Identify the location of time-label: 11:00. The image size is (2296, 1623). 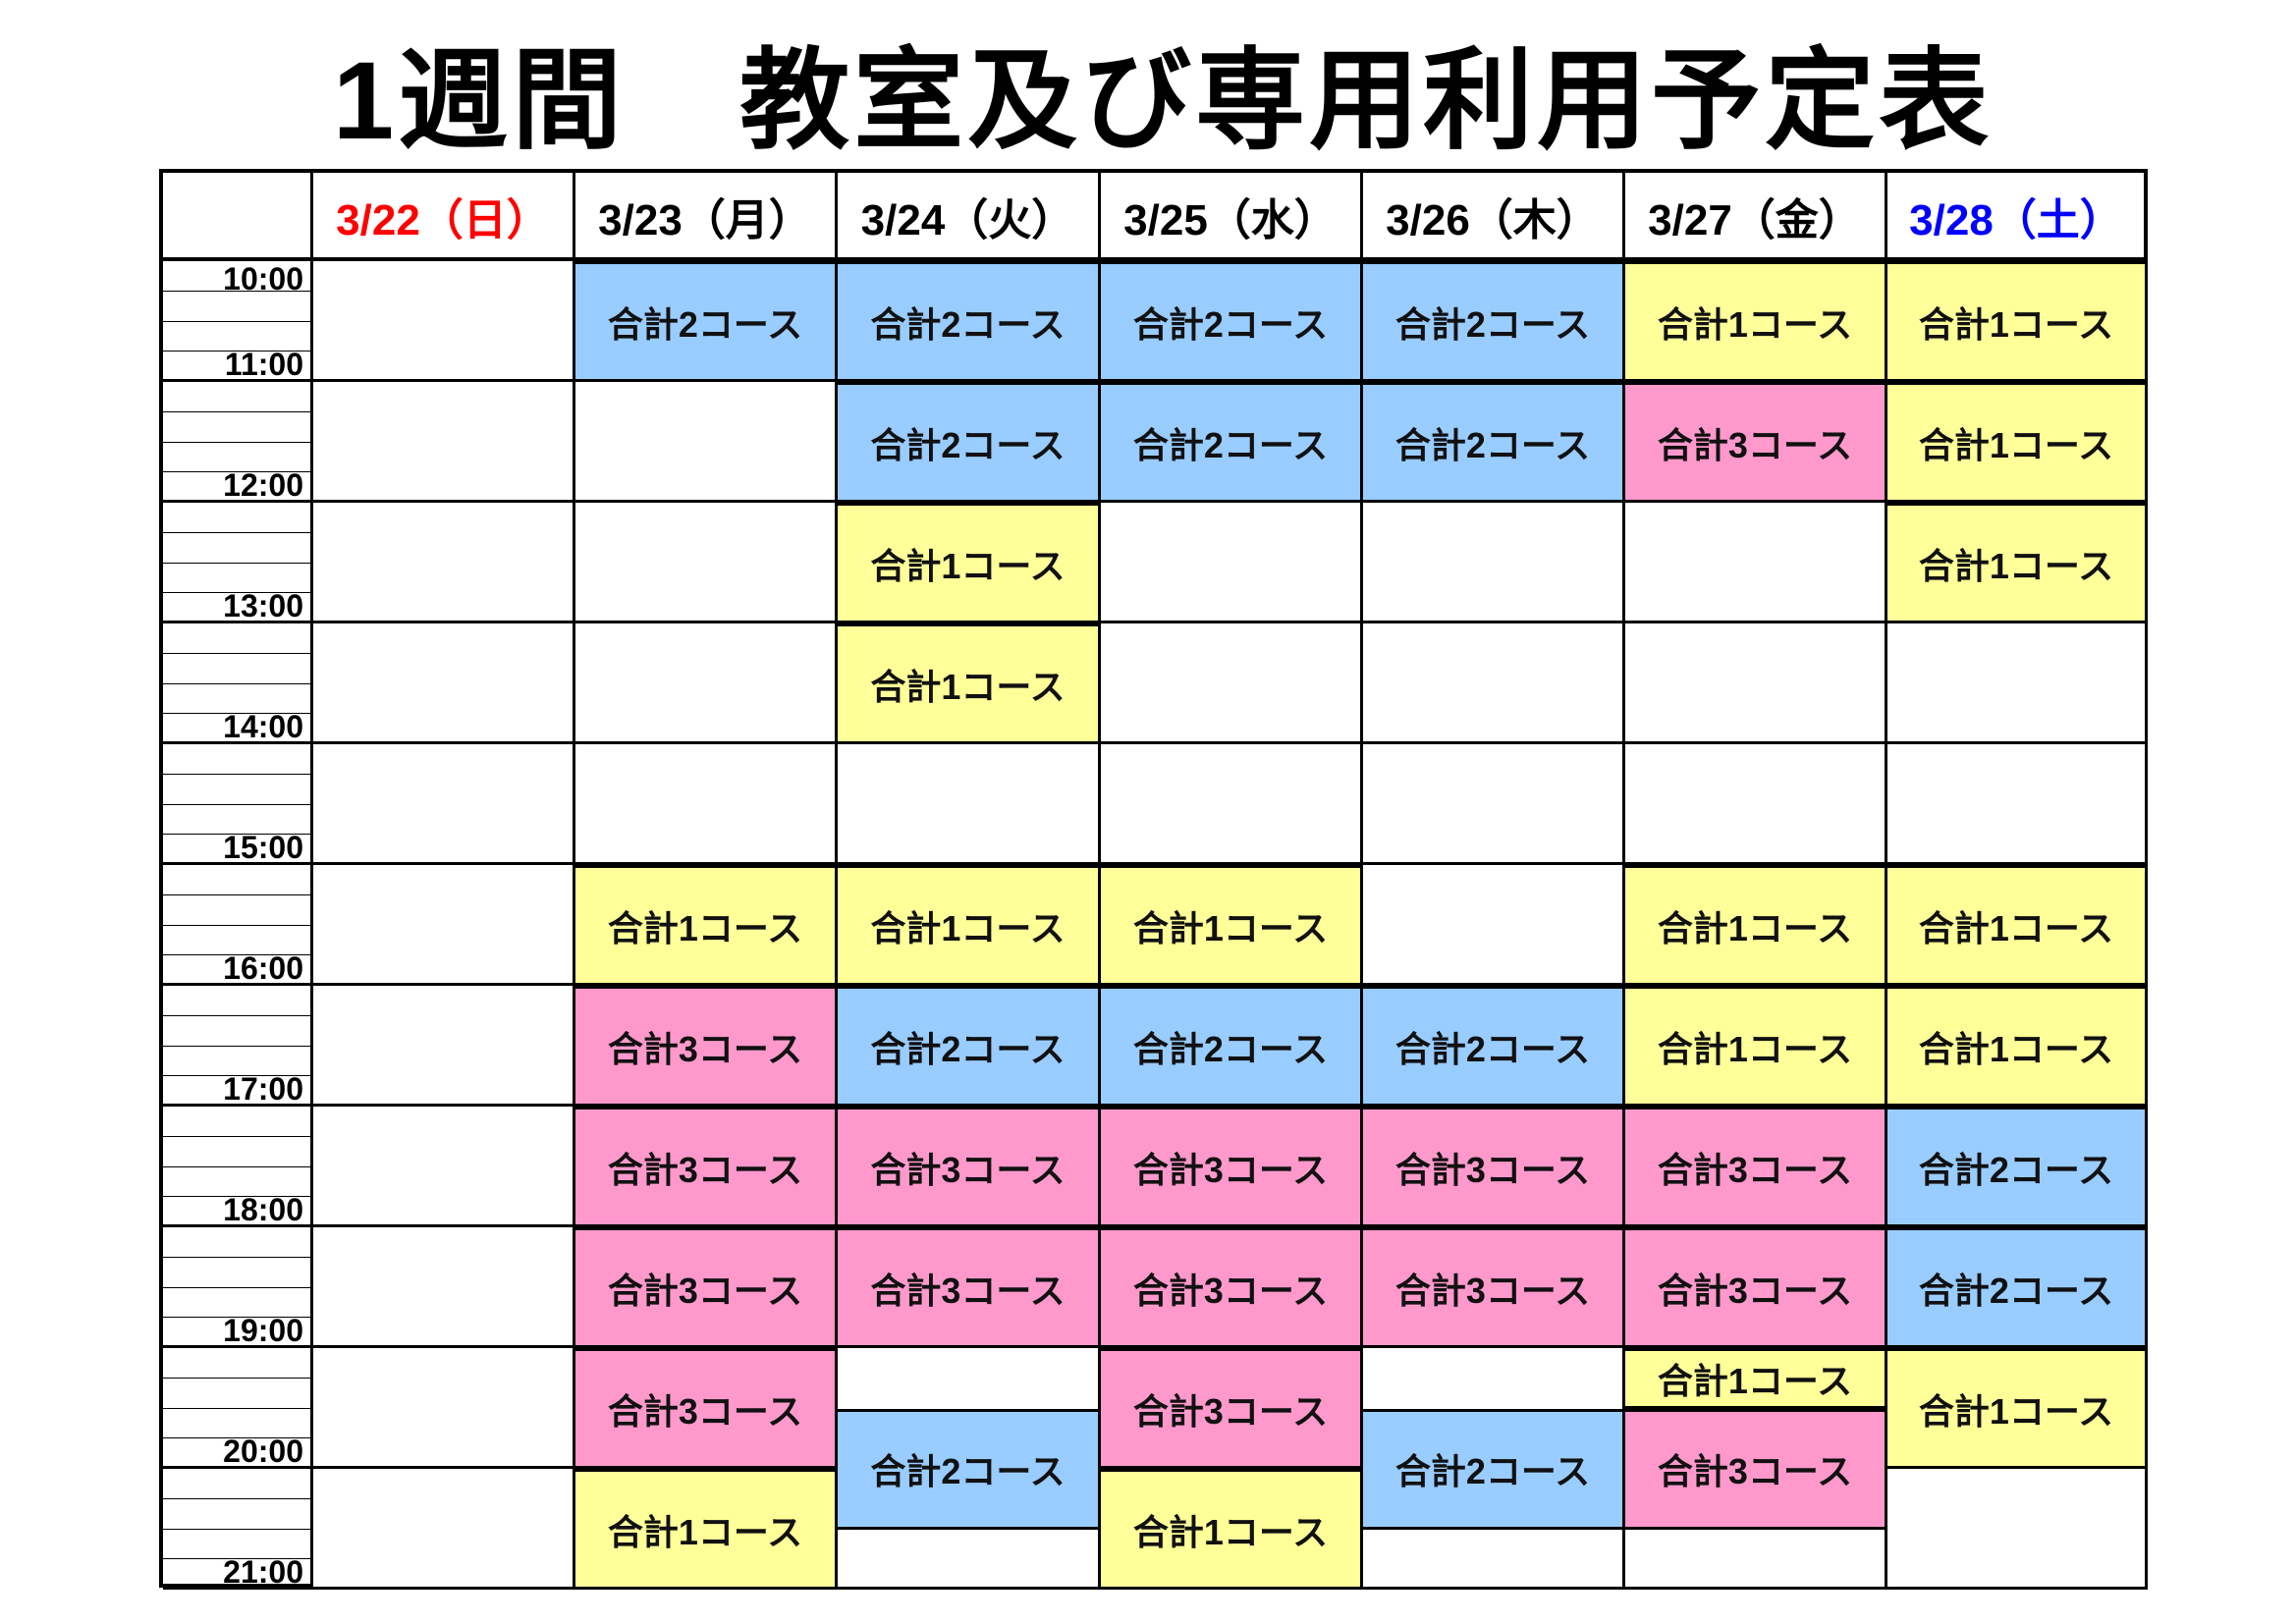
(263, 364).